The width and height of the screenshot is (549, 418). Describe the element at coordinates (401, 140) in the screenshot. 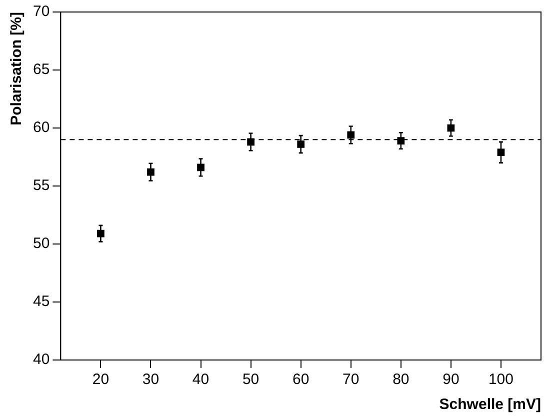

I see `point` at that location.